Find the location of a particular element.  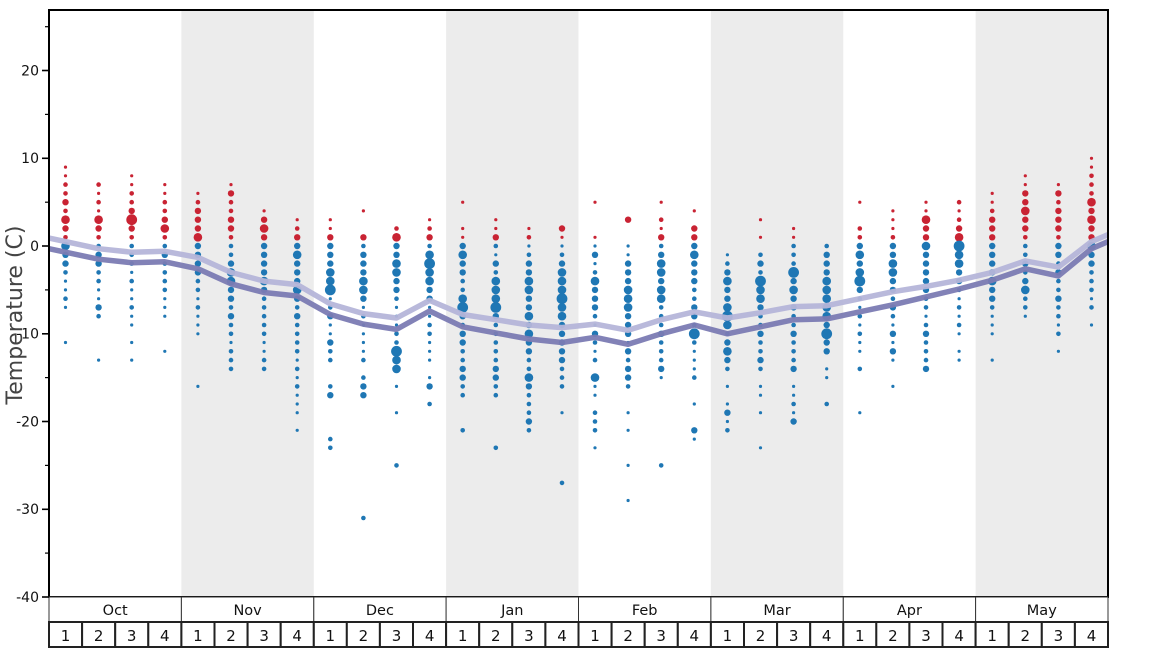

month-band-May is located at coordinates (1041, 303).